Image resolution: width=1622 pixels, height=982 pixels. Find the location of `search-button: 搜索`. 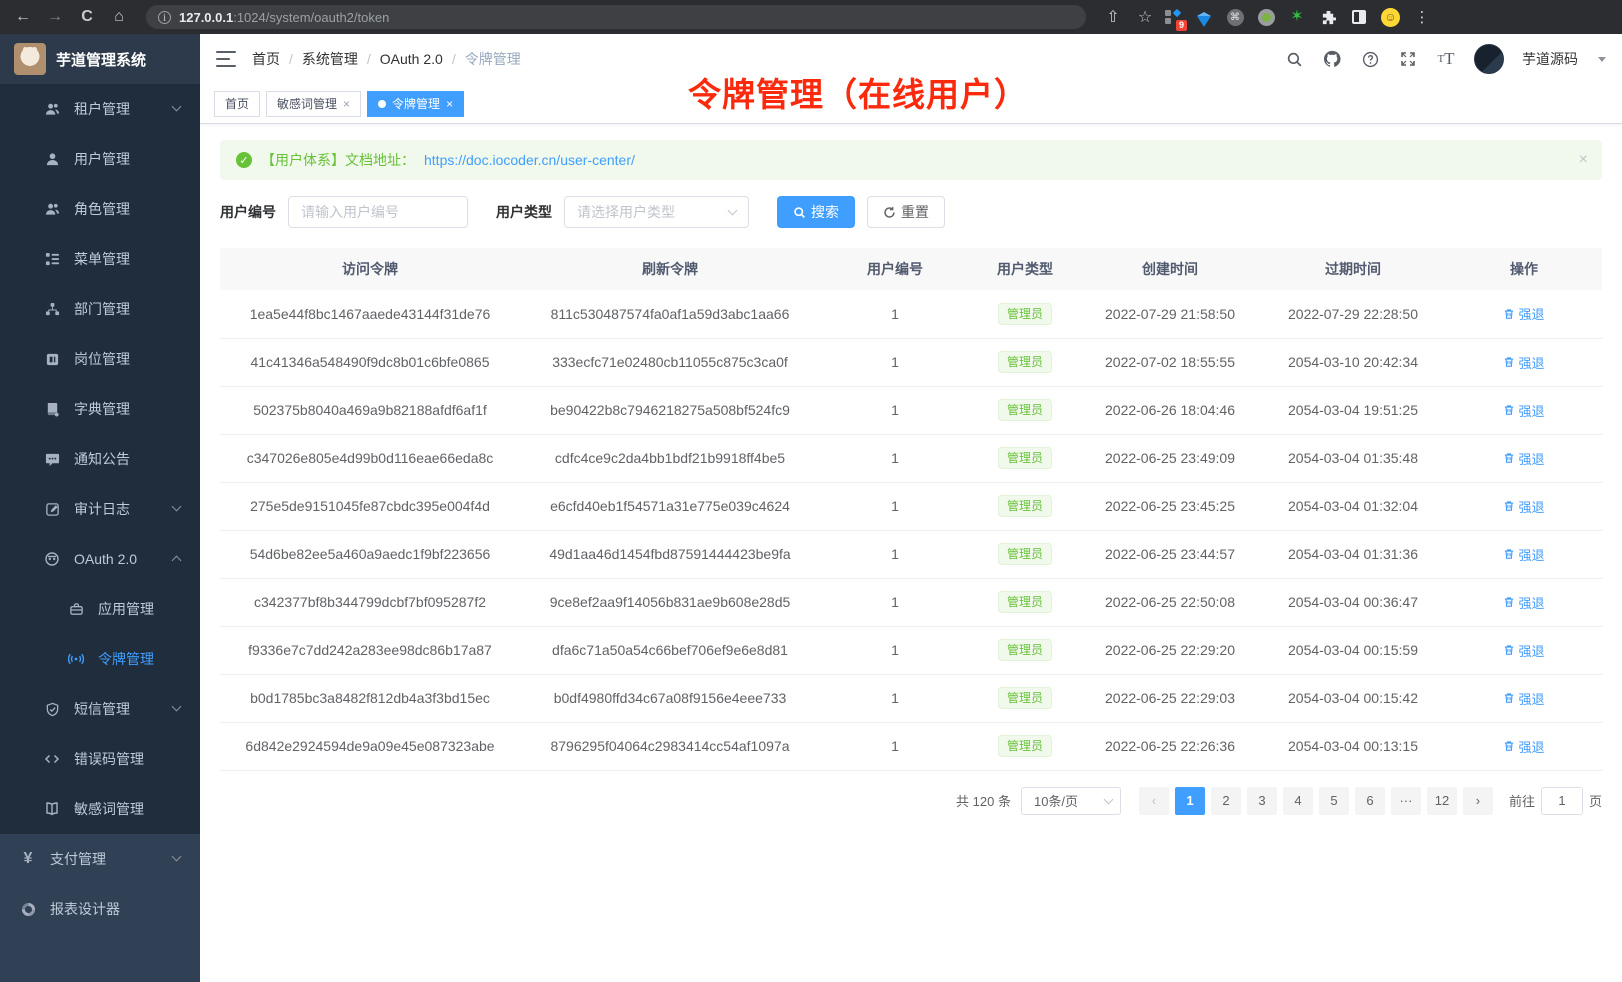

search-button: 搜索 is located at coordinates (816, 212).